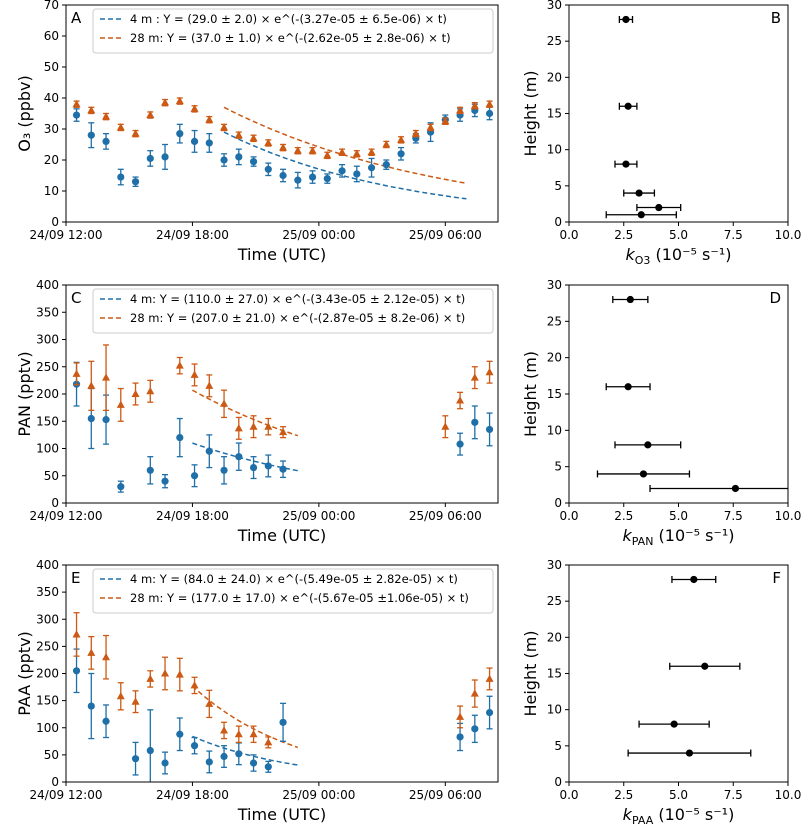  Describe the element at coordinates (788, 235) in the screenshot. I see `x-tick-label: 10.0` at that location.